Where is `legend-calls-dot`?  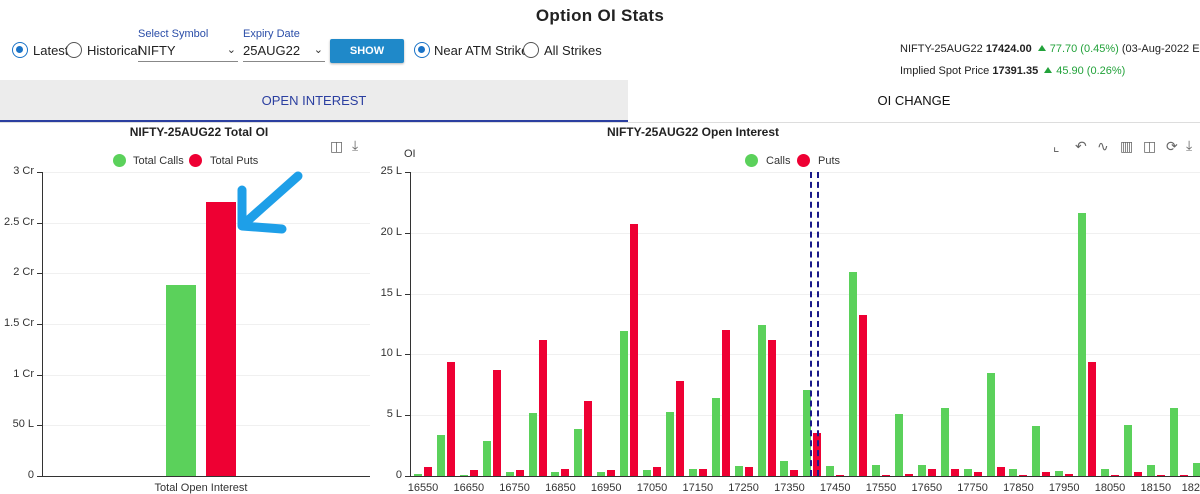 legend-calls-dot is located at coordinates (751, 160).